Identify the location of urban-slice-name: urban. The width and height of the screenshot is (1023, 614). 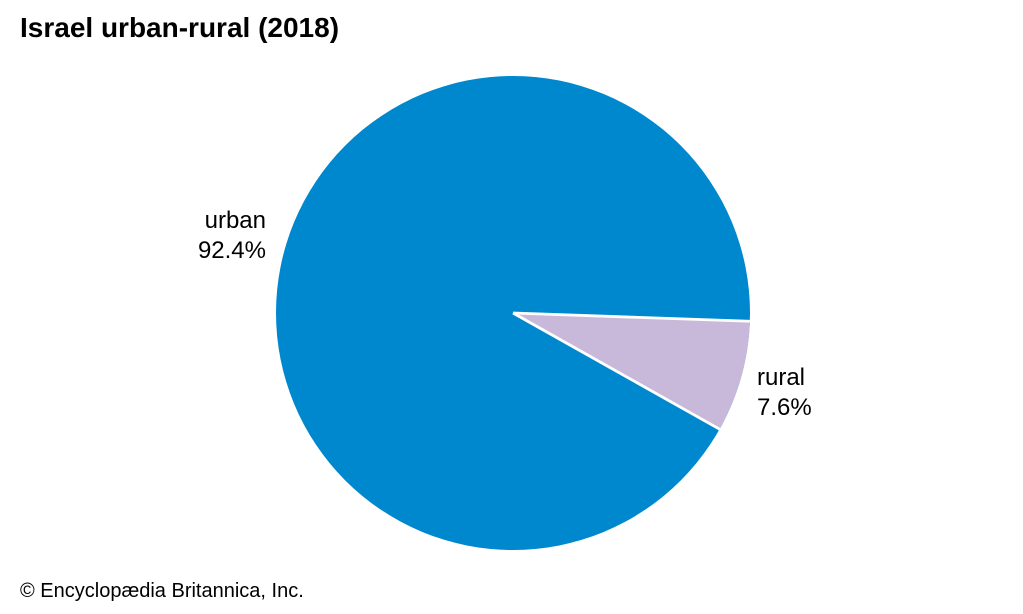
(235, 220).